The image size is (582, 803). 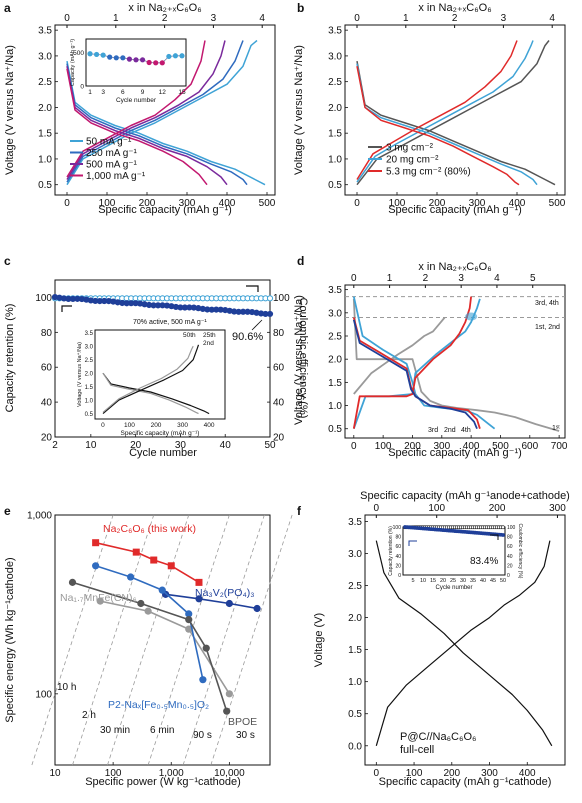 I want to click on y-tick-label: 100, so click(x=281, y=298).